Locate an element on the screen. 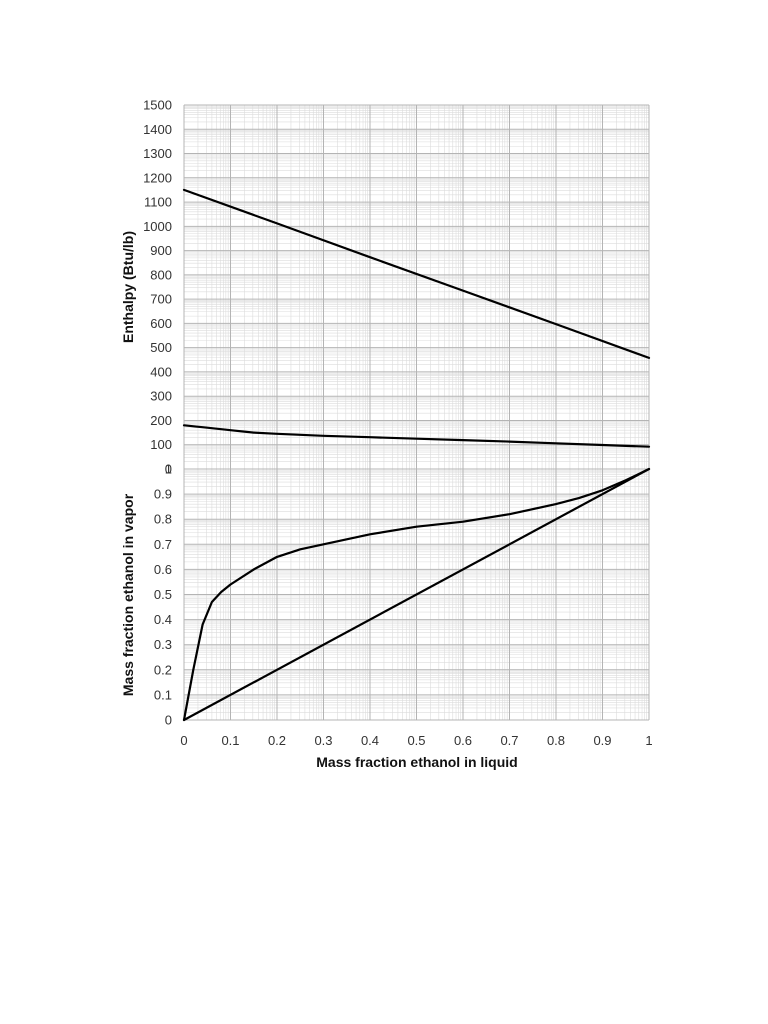 The image size is (768, 1024). upper-y-tick-label: 0 is located at coordinates (168, 469).